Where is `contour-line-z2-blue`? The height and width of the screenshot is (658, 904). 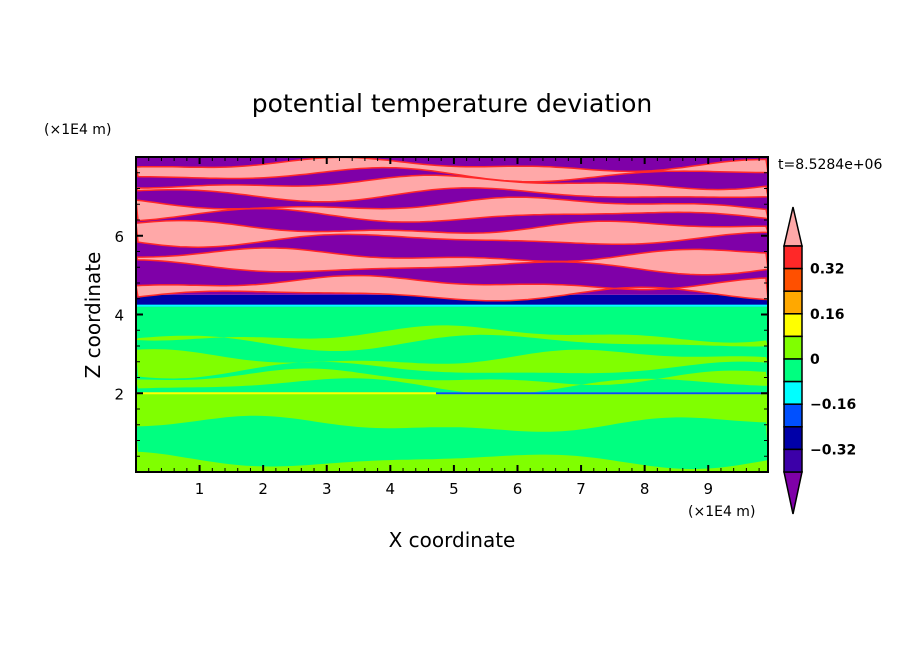 contour-line-z2-blue is located at coordinates (602, 393).